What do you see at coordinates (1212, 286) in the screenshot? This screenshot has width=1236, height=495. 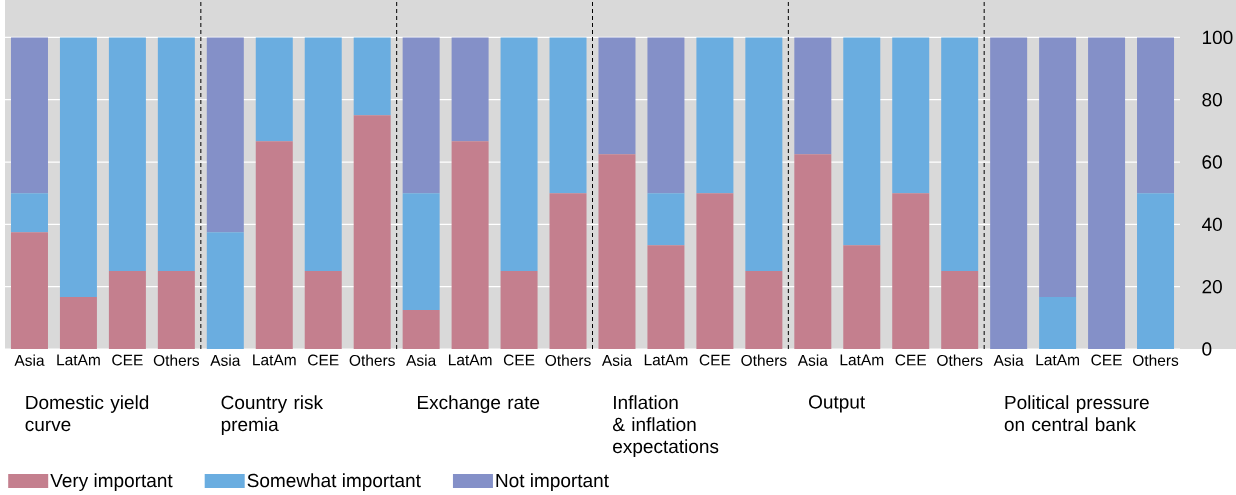 I see `y-tick-label: 20` at bounding box center [1212, 286].